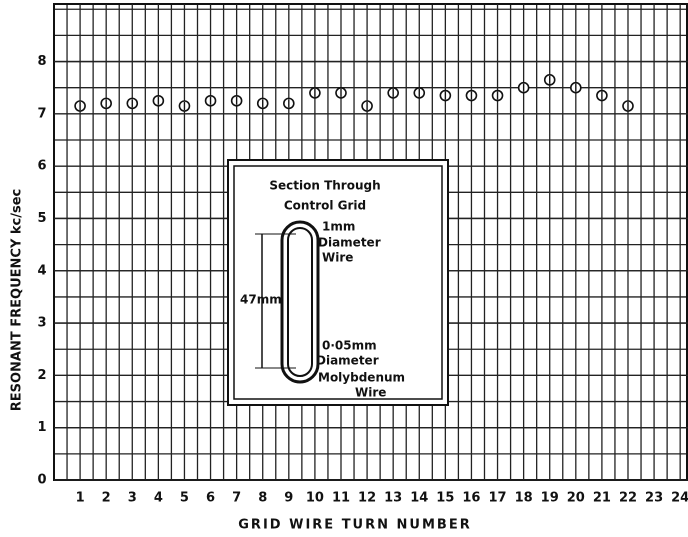  Describe the element at coordinates (41, 166) in the screenshot. I see `y-tick-label: 6` at that location.